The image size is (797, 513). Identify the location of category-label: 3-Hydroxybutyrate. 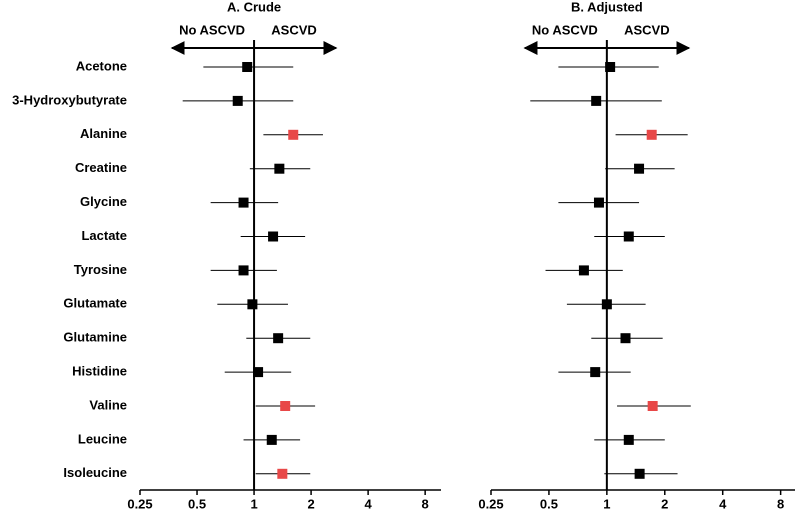
(69, 99).